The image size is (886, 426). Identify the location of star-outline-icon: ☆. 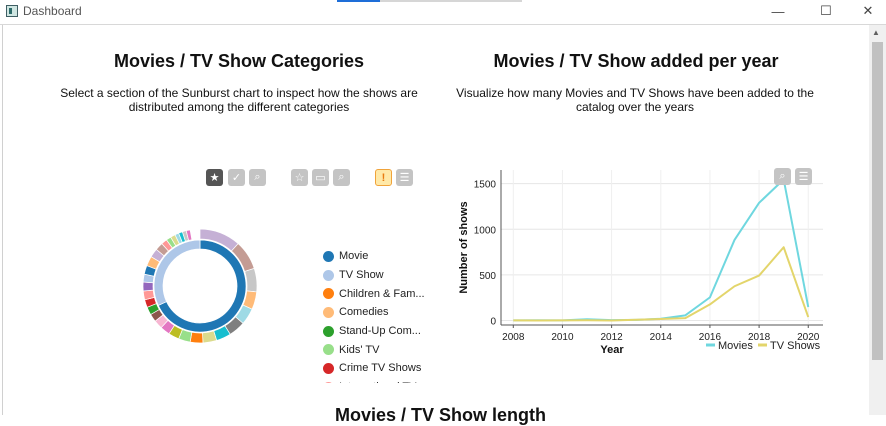
(299, 177).